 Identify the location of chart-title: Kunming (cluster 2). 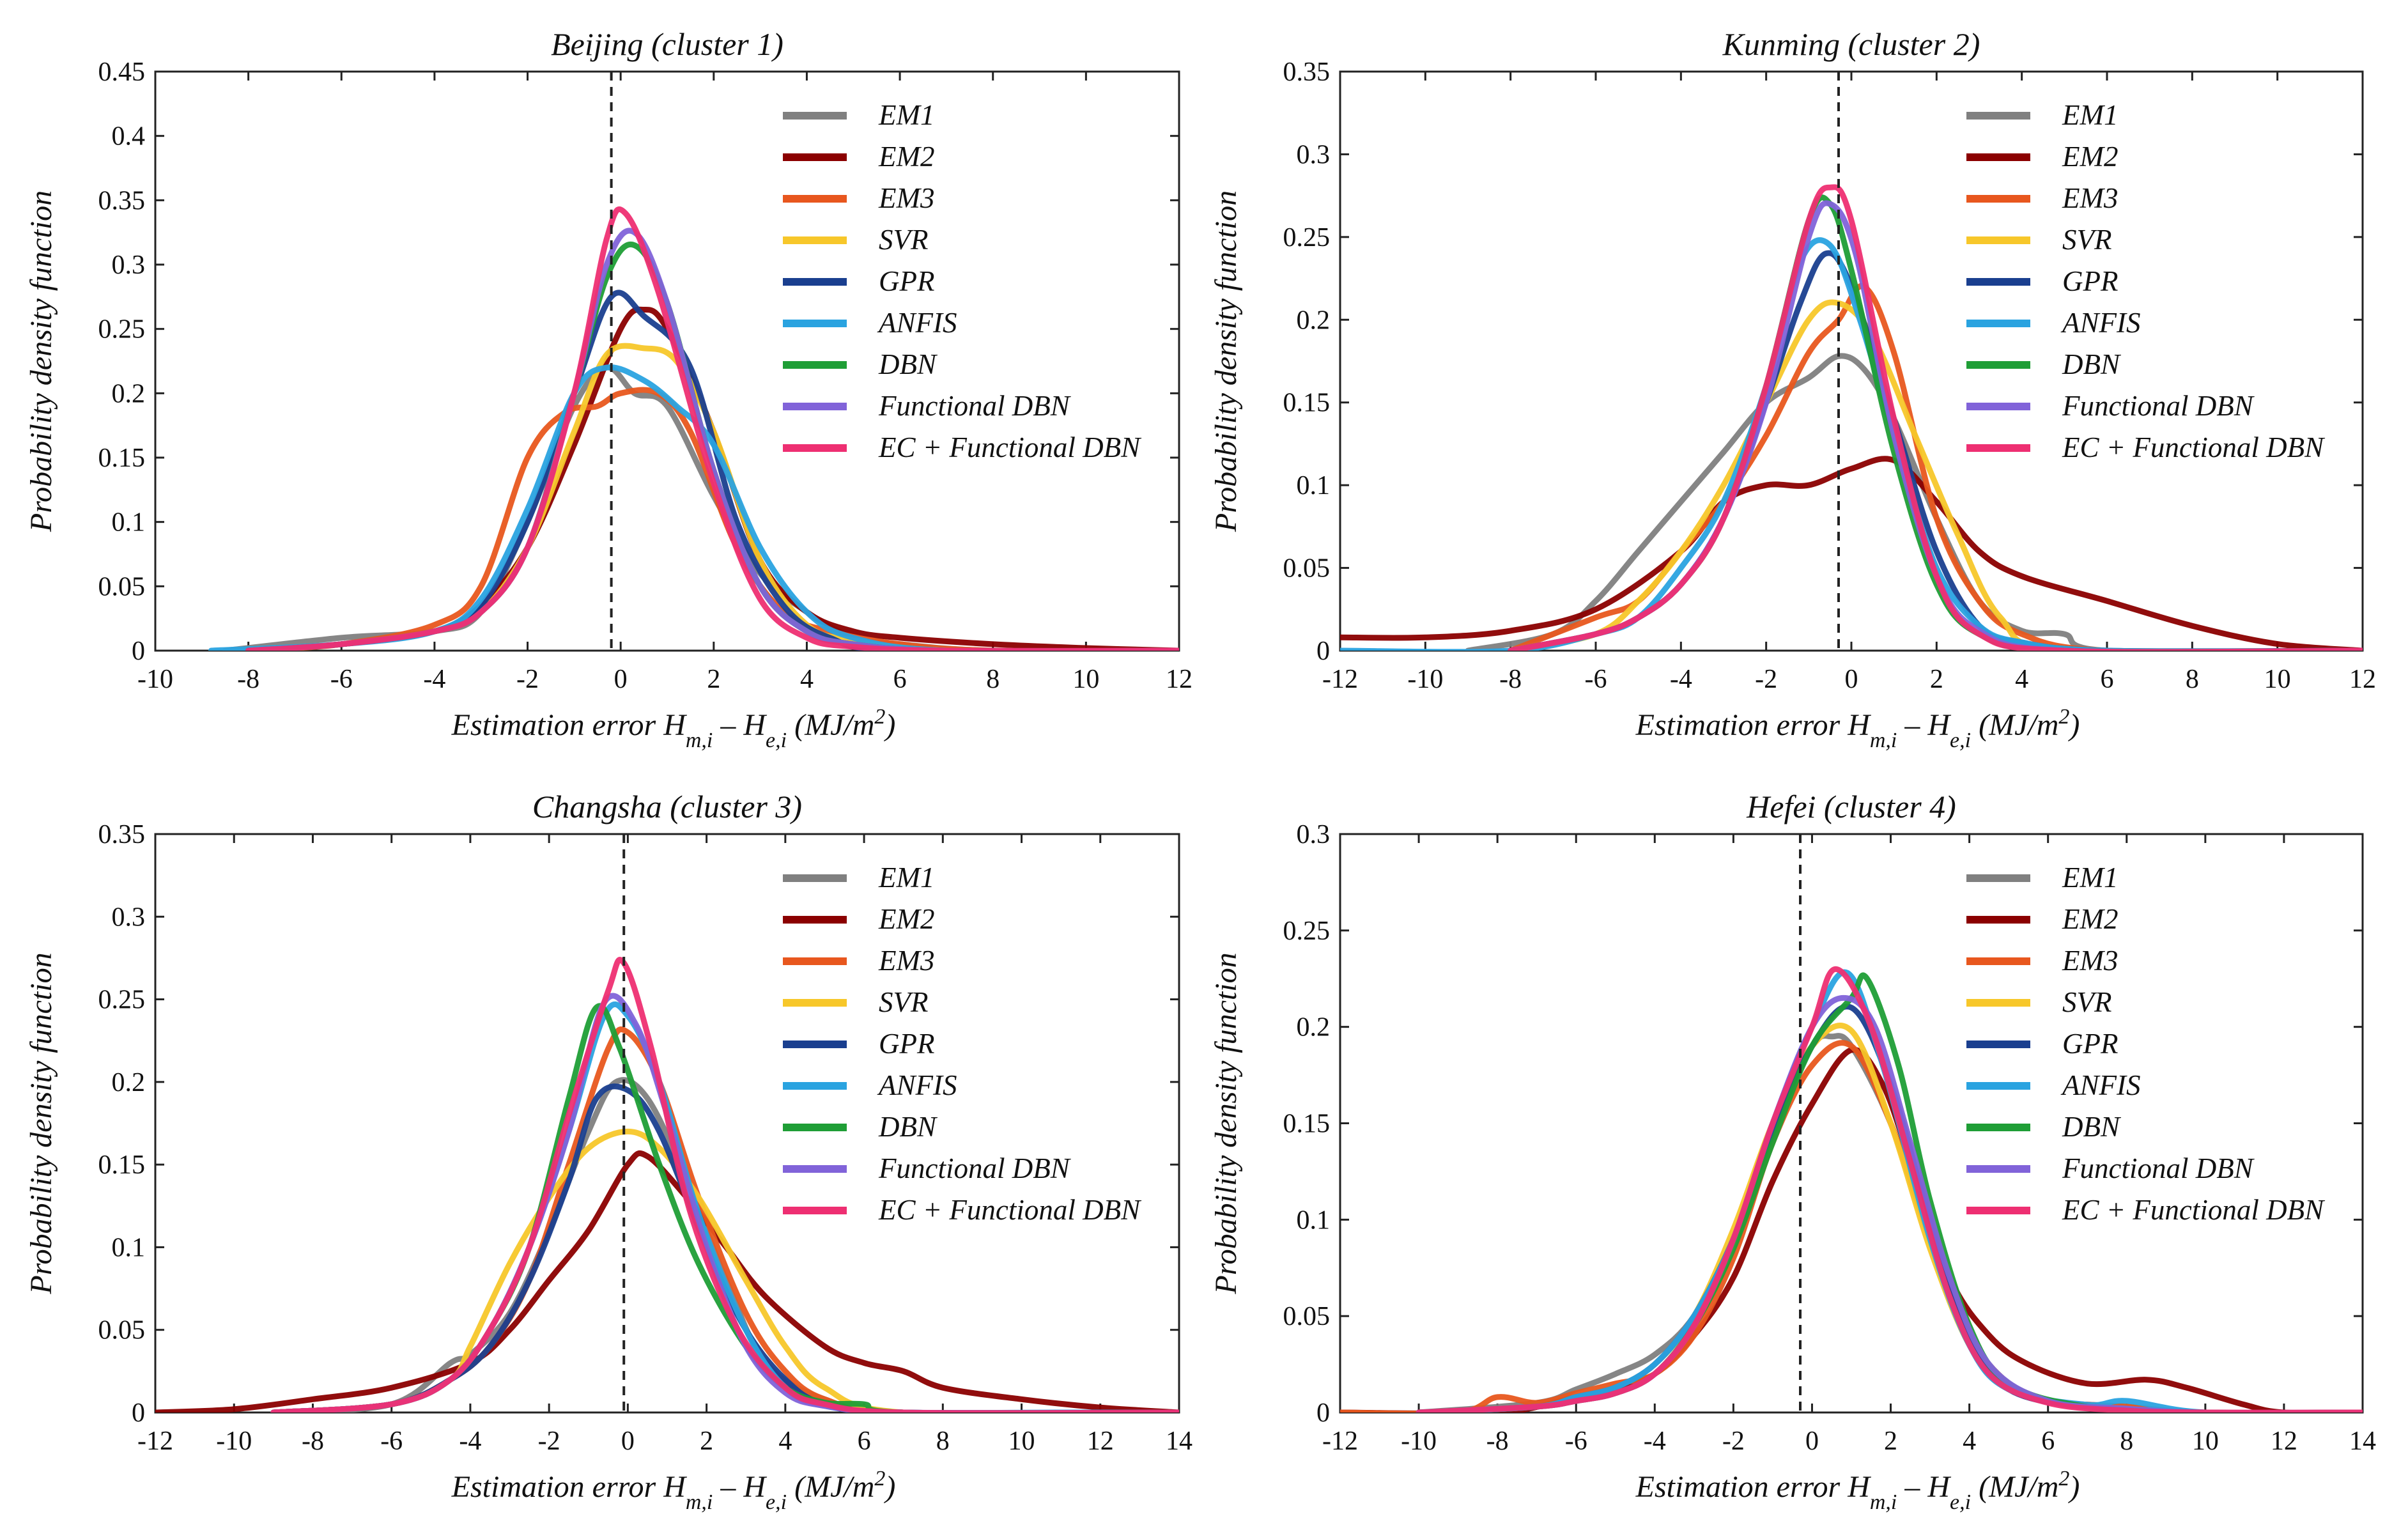
(1851, 44).